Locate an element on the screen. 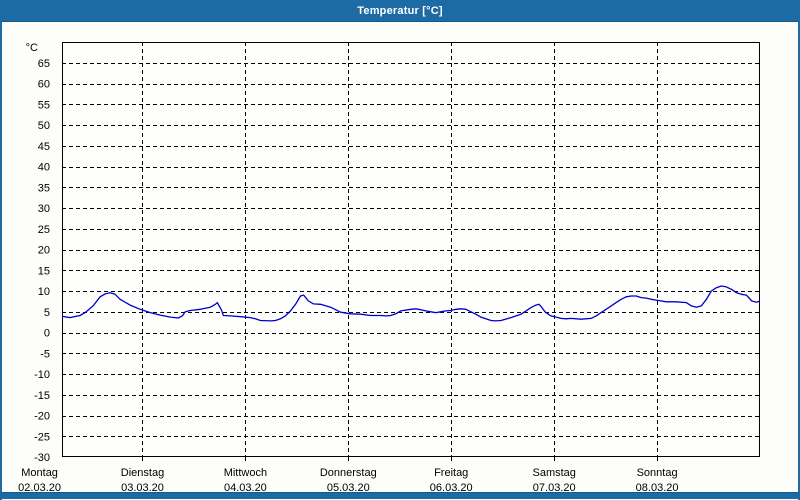 The width and height of the screenshot is (800, 500). y-tick-label: 0 is located at coordinates (47, 334).